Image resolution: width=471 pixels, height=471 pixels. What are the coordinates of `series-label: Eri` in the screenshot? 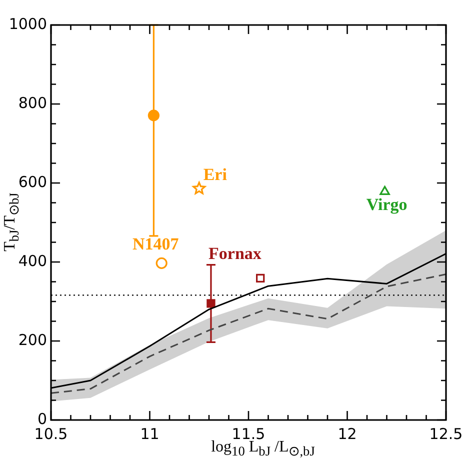 It's located at (215, 174).